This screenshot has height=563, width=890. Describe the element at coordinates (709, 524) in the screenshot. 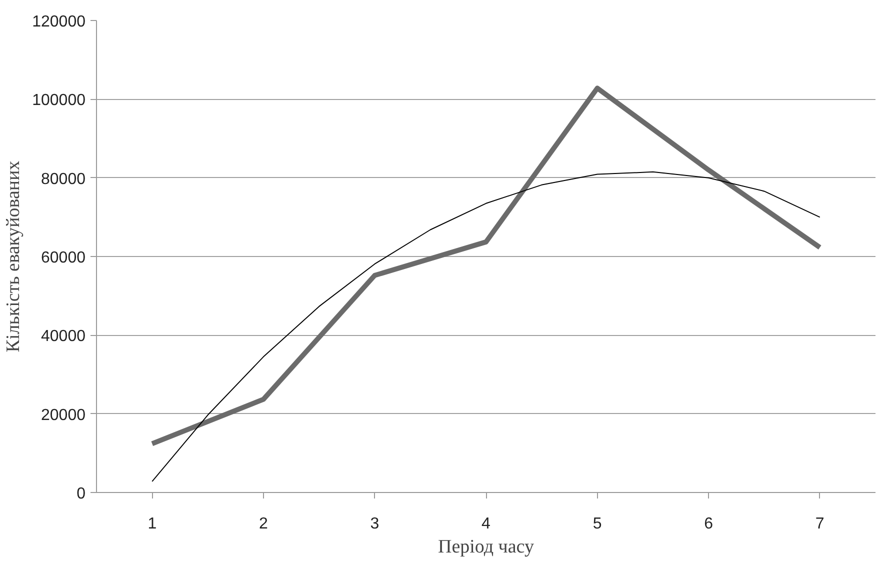

I see `x-tick-label: 6` at that location.